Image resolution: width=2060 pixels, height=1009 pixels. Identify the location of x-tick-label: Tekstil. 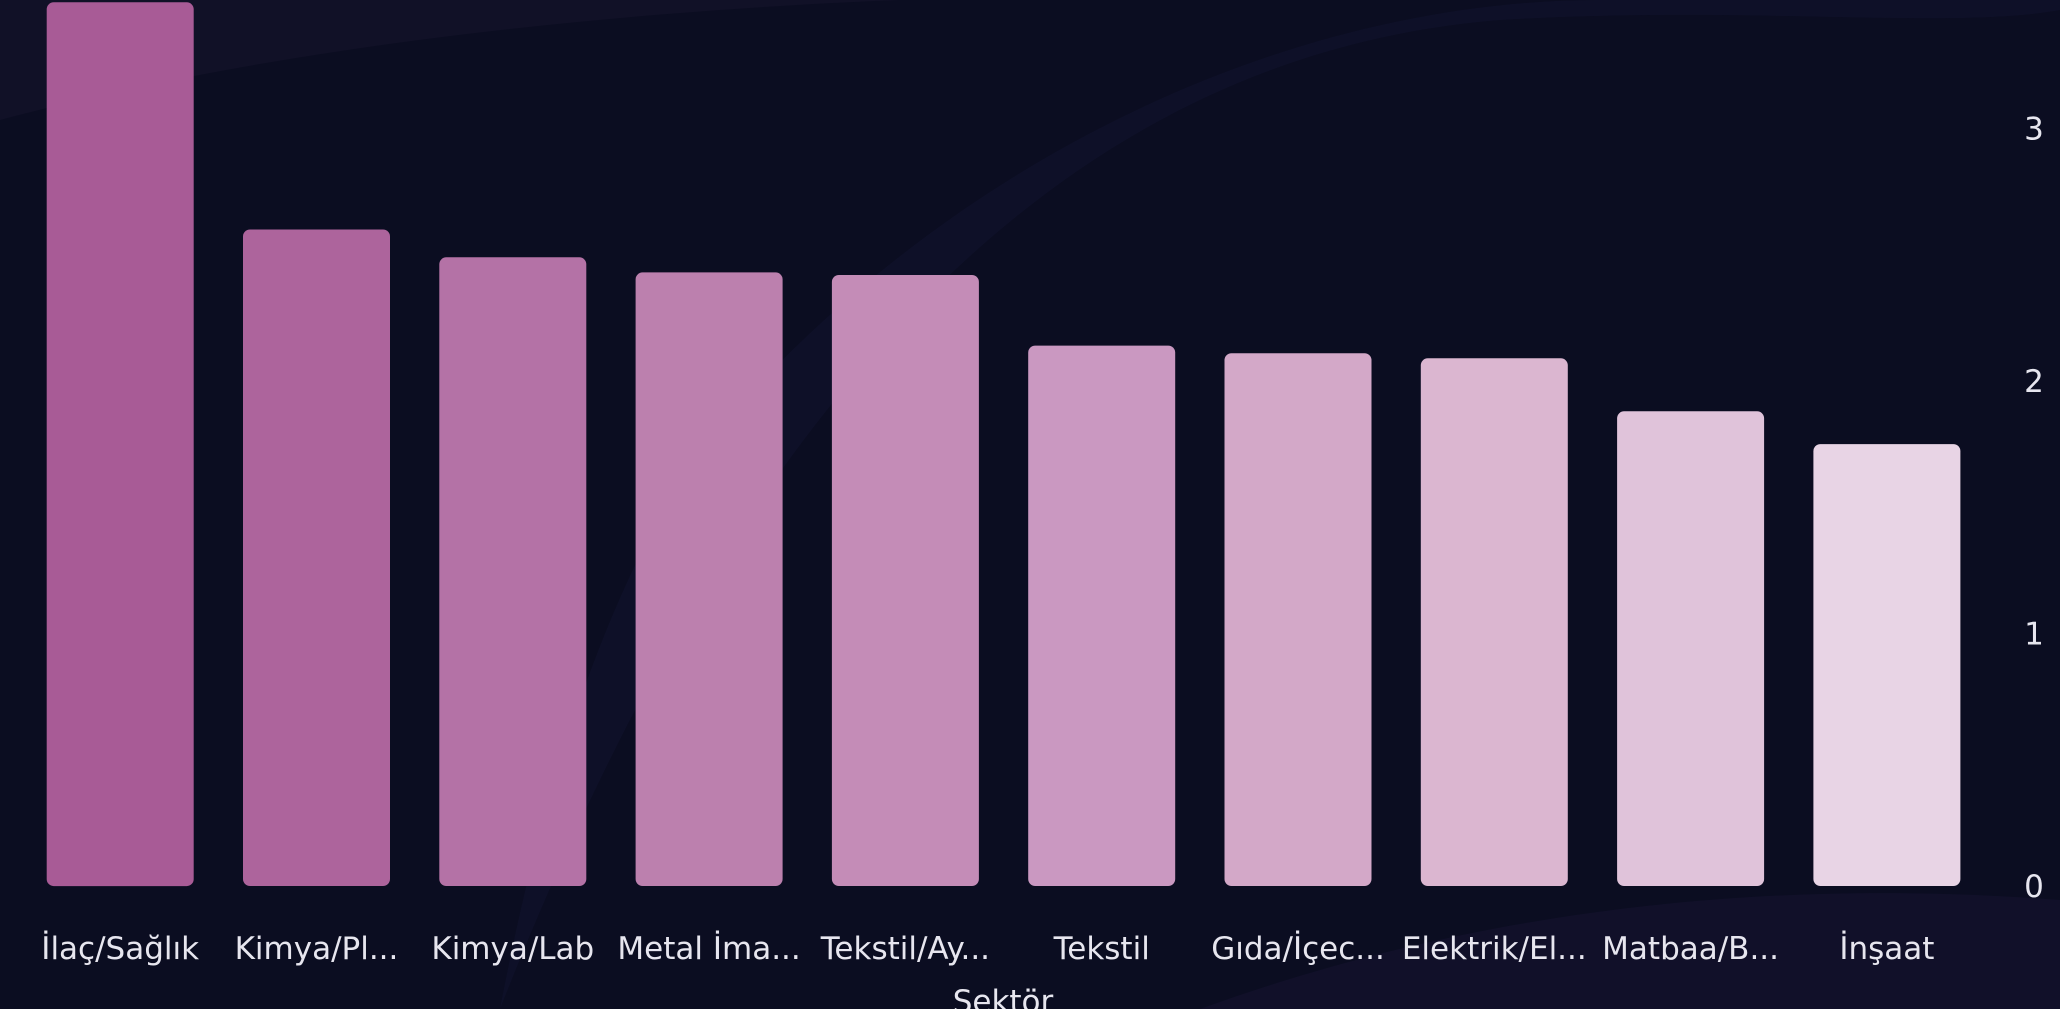
(1101, 949).